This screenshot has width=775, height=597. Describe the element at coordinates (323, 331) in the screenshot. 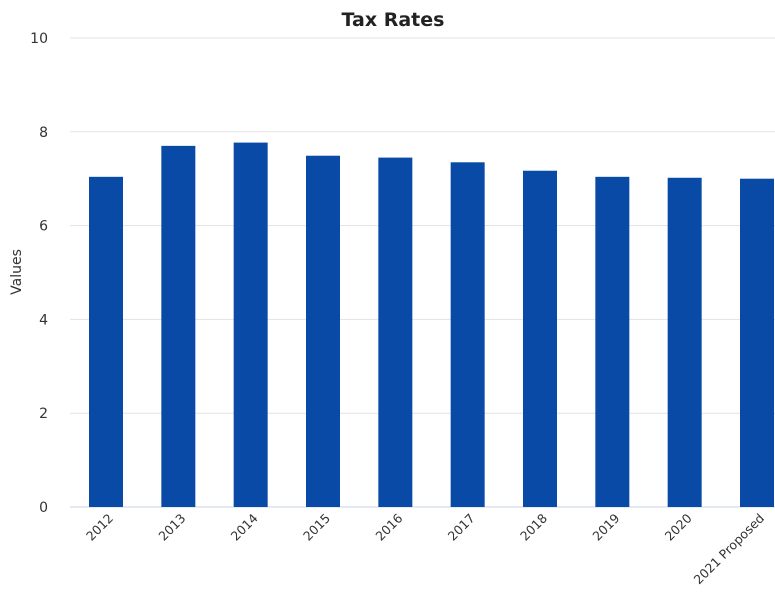

I see `bar-2015` at that location.